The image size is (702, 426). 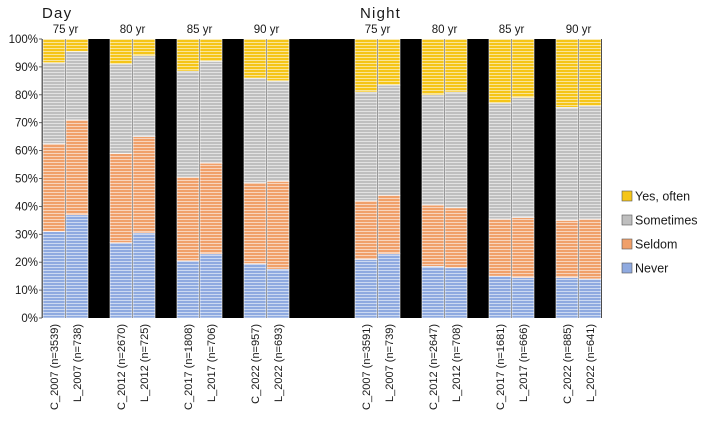 I want to click on y-tick-label: 100%, so click(x=23, y=40).